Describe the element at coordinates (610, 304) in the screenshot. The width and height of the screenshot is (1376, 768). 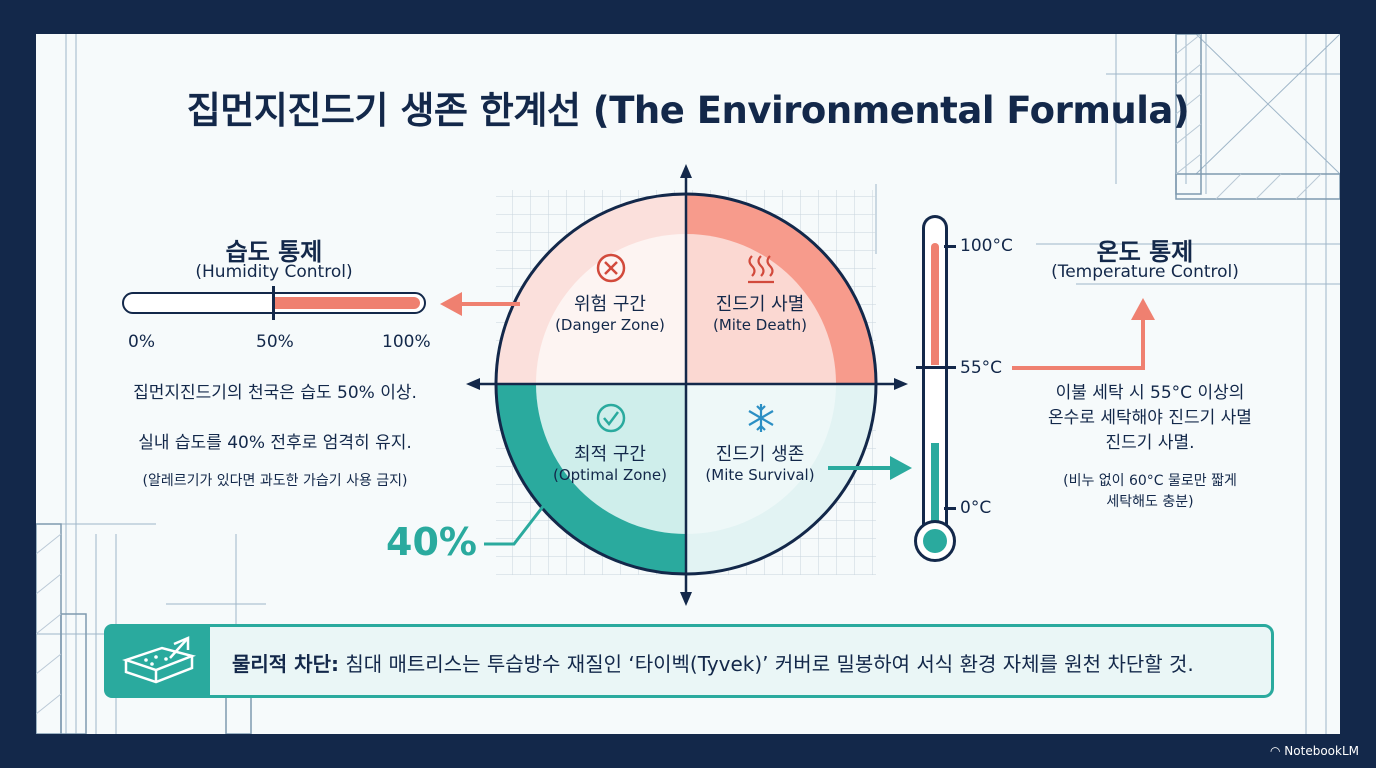
I see `danger-zone-ko: 위험 구간` at that location.